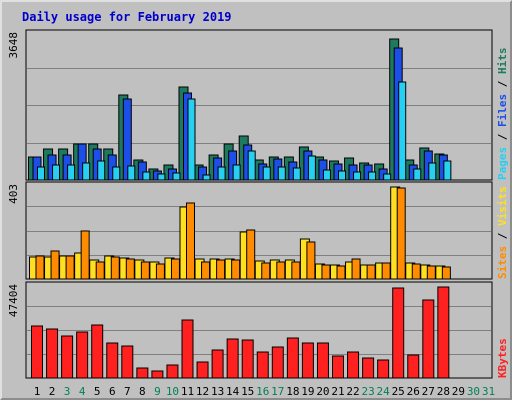 The height and width of the screenshot is (402, 512). Describe the element at coordinates (13, 194) in the screenshot. I see `panel-2-max-label: 403` at that location.